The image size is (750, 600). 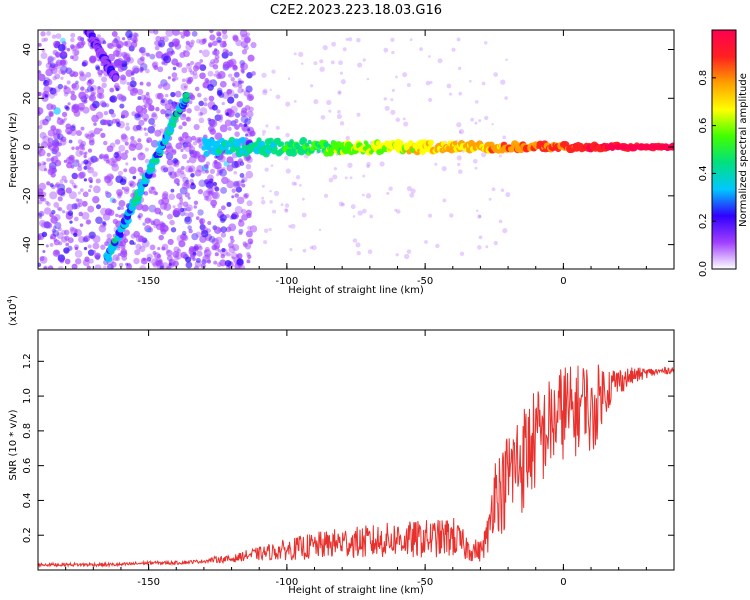 What do you see at coordinates (707, 173) in the screenshot?
I see `colorbar-ticks: 0.0 0.2 0.4 0.6 0.8` at bounding box center [707, 173].